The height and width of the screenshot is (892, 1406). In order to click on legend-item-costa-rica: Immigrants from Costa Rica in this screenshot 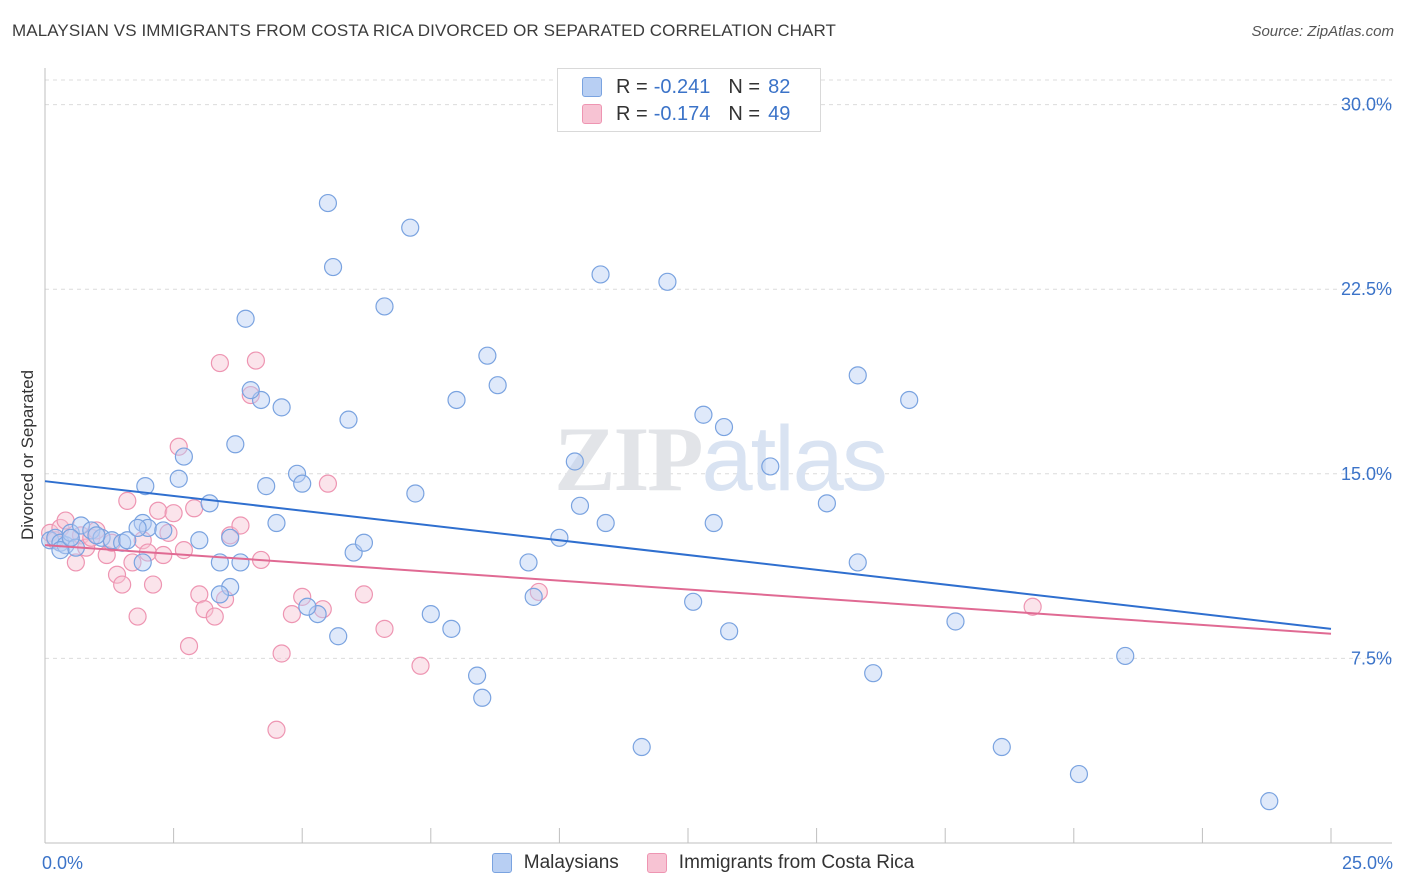, I will do `click(780, 863)`.